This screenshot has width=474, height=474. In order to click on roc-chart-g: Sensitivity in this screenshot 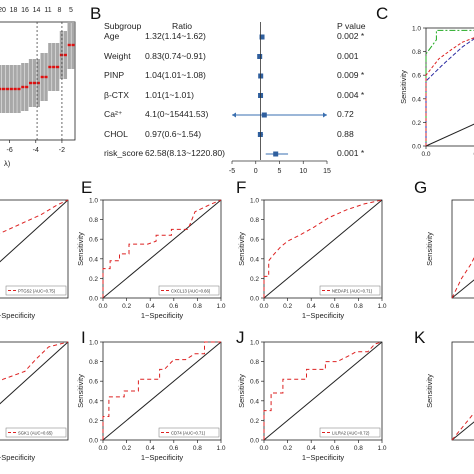, I will do `click(449, 249)`.